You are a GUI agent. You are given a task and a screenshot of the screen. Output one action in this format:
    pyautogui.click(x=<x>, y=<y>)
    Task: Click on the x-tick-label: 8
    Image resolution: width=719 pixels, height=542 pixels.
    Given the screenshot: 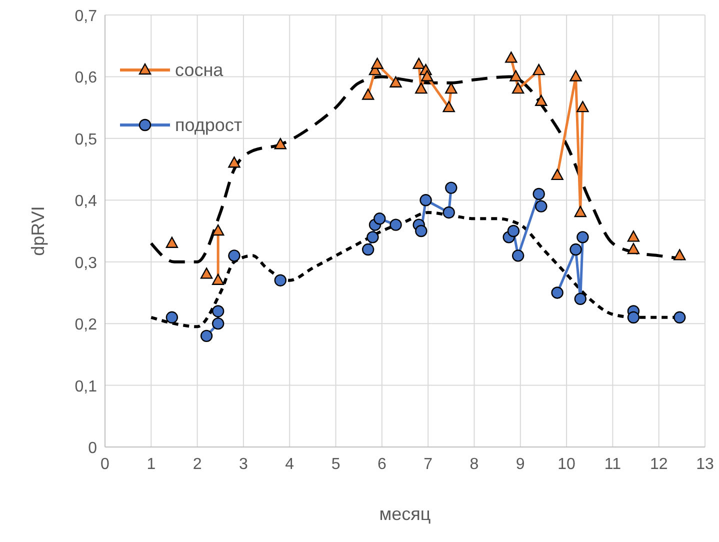 What is the action you would take?
    pyautogui.click(x=474, y=464)
    